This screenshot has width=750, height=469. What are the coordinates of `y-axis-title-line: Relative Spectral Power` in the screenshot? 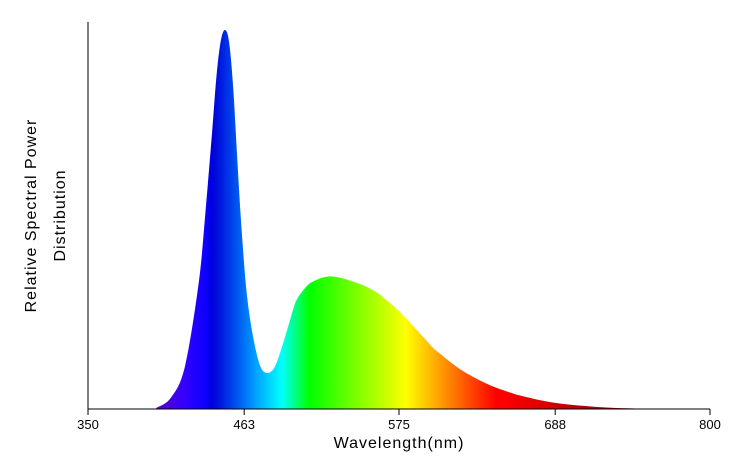 It's located at (31, 216).